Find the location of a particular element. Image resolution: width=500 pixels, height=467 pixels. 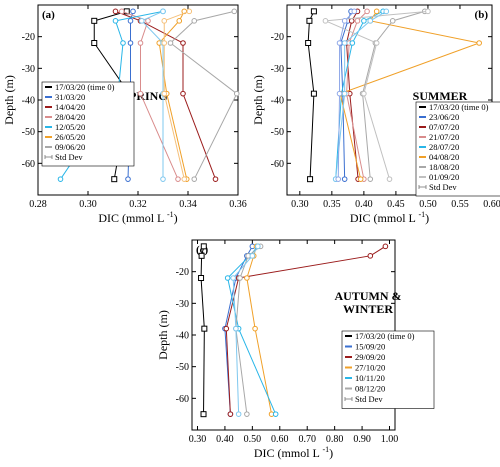

legend-entry: 26/05/20 is located at coordinates (70, 137).